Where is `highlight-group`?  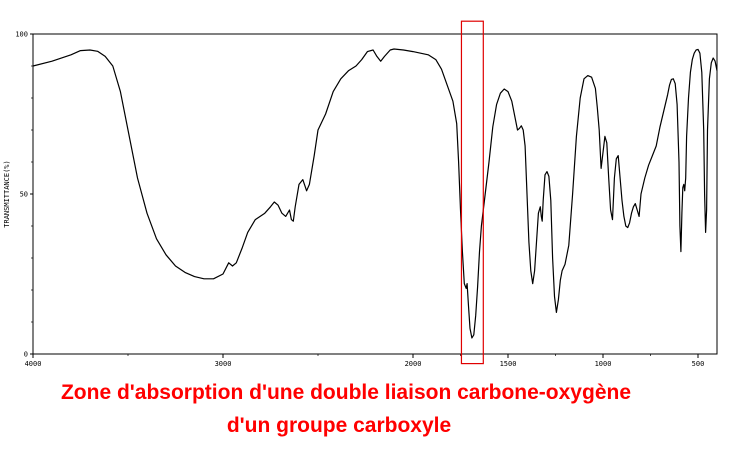
highlight-group is located at coordinates (472, 192).